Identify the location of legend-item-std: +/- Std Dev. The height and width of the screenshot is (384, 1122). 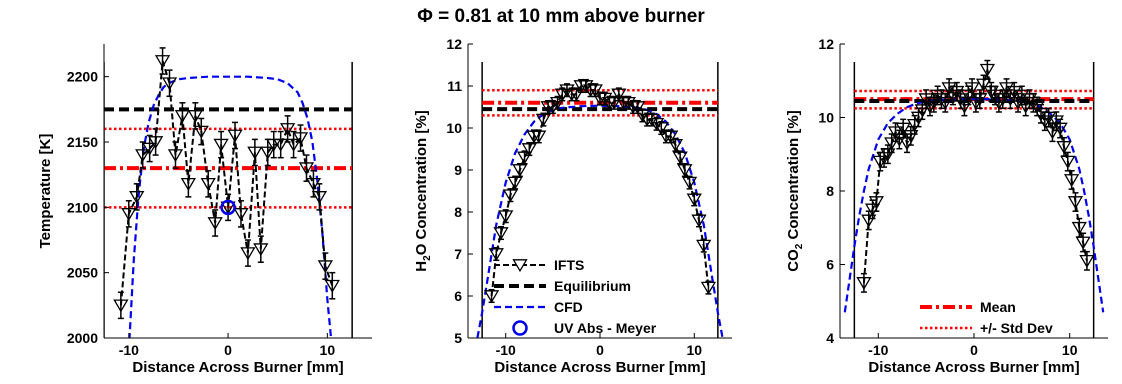
(986, 328).